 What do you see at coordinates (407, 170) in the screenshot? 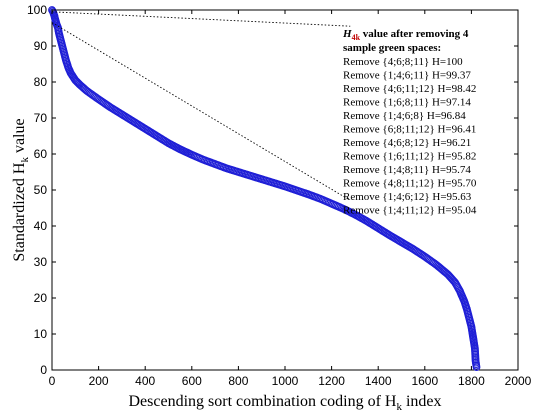
I see `annotation-line-text: Remove {1;4;8;11} H=95.74` at bounding box center [407, 170].